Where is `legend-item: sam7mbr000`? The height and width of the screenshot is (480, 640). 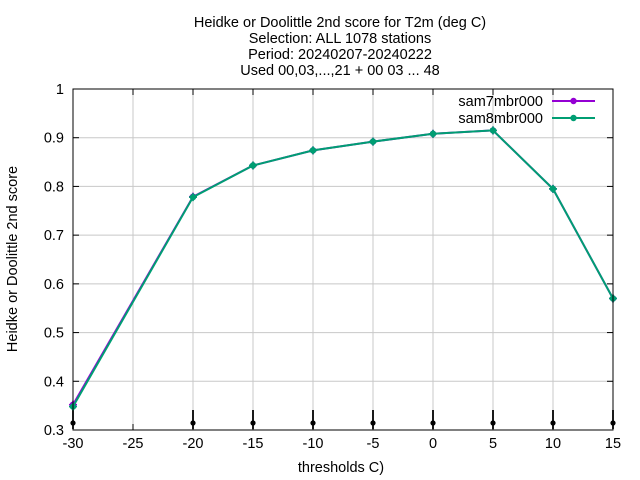 legend-item: sam7mbr000 is located at coordinates (526, 102).